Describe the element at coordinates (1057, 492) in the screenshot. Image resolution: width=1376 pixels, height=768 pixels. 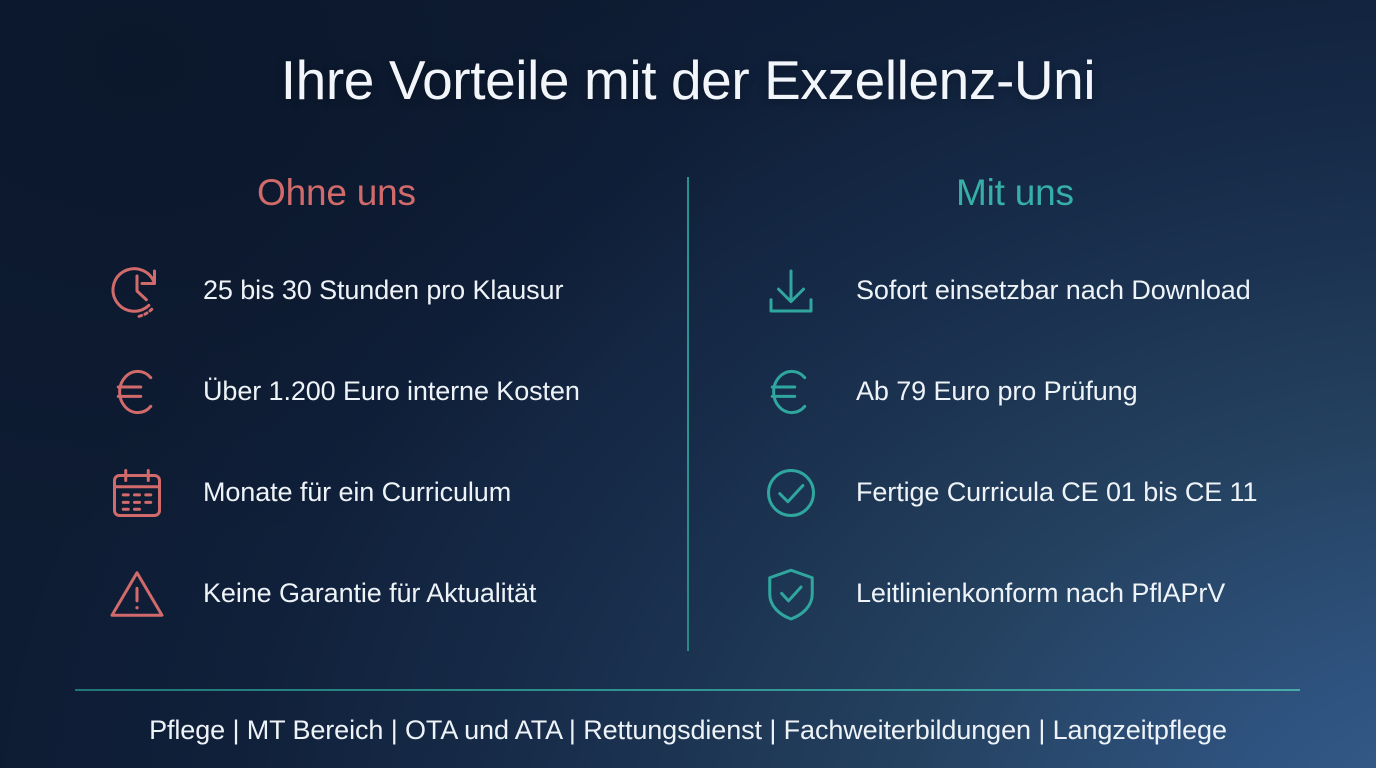
I see `list-item-label: Fertige Curricula CE 01 bis CE 11` at that location.